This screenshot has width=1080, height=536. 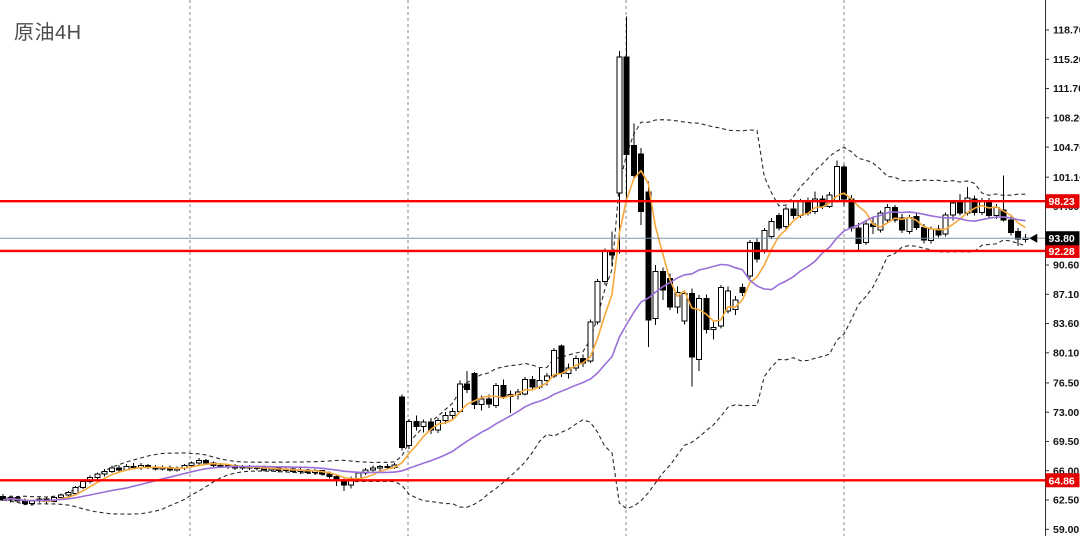 I want to click on level-tag-92.28-bg, so click(x=1062, y=250).